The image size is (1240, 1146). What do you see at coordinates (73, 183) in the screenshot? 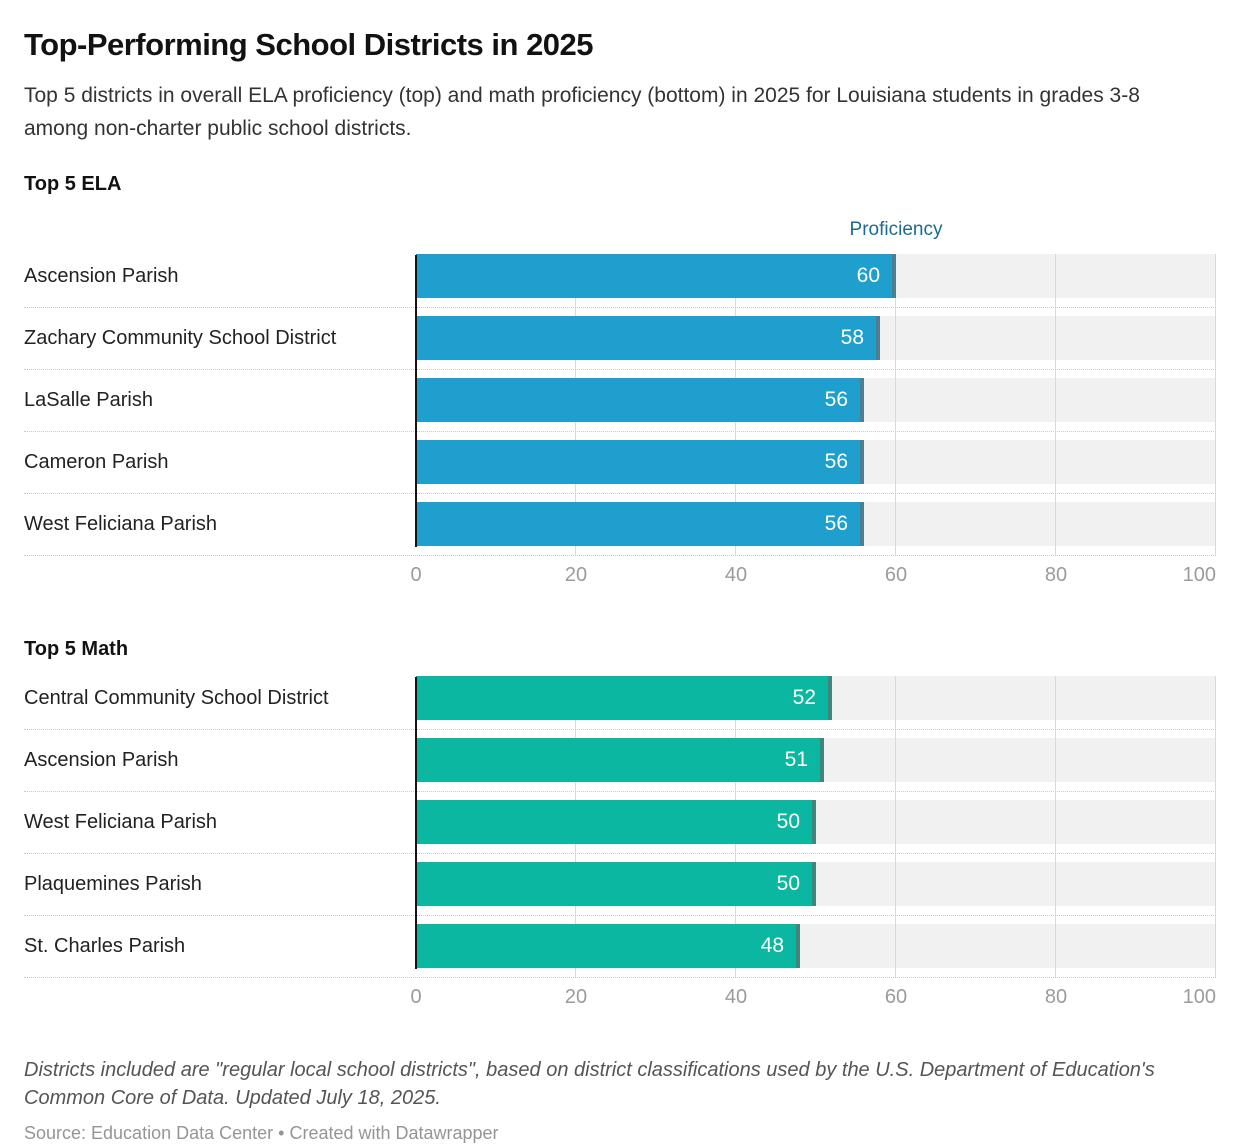
I see `section-title-ela: Top 5 ELA` at bounding box center [73, 183].